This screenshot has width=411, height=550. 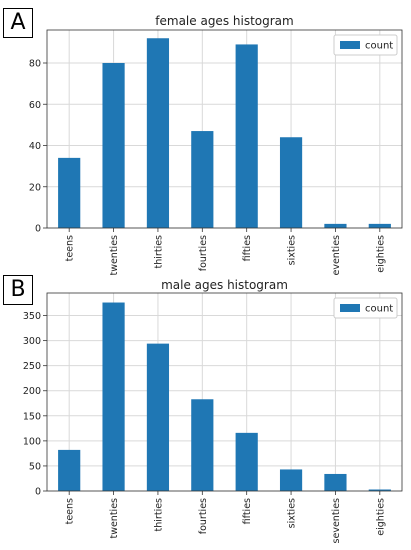 I want to click on y-tick-label: 20, so click(x=35, y=187).